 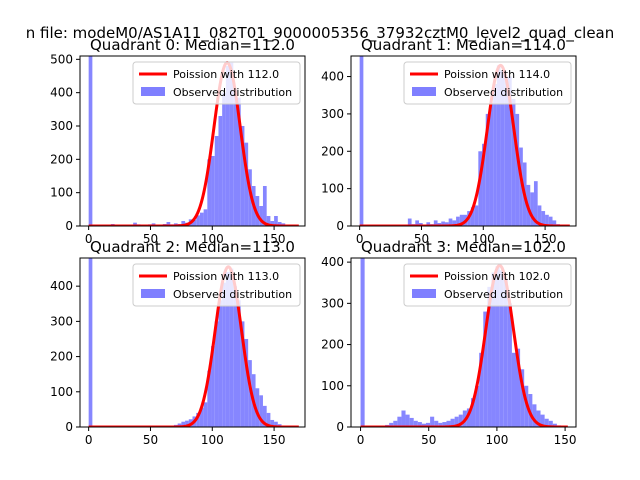 What do you see at coordinates (226, 74) in the screenshot?
I see `legend-label-poisson: Poission with 112.0` at bounding box center [226, 74].